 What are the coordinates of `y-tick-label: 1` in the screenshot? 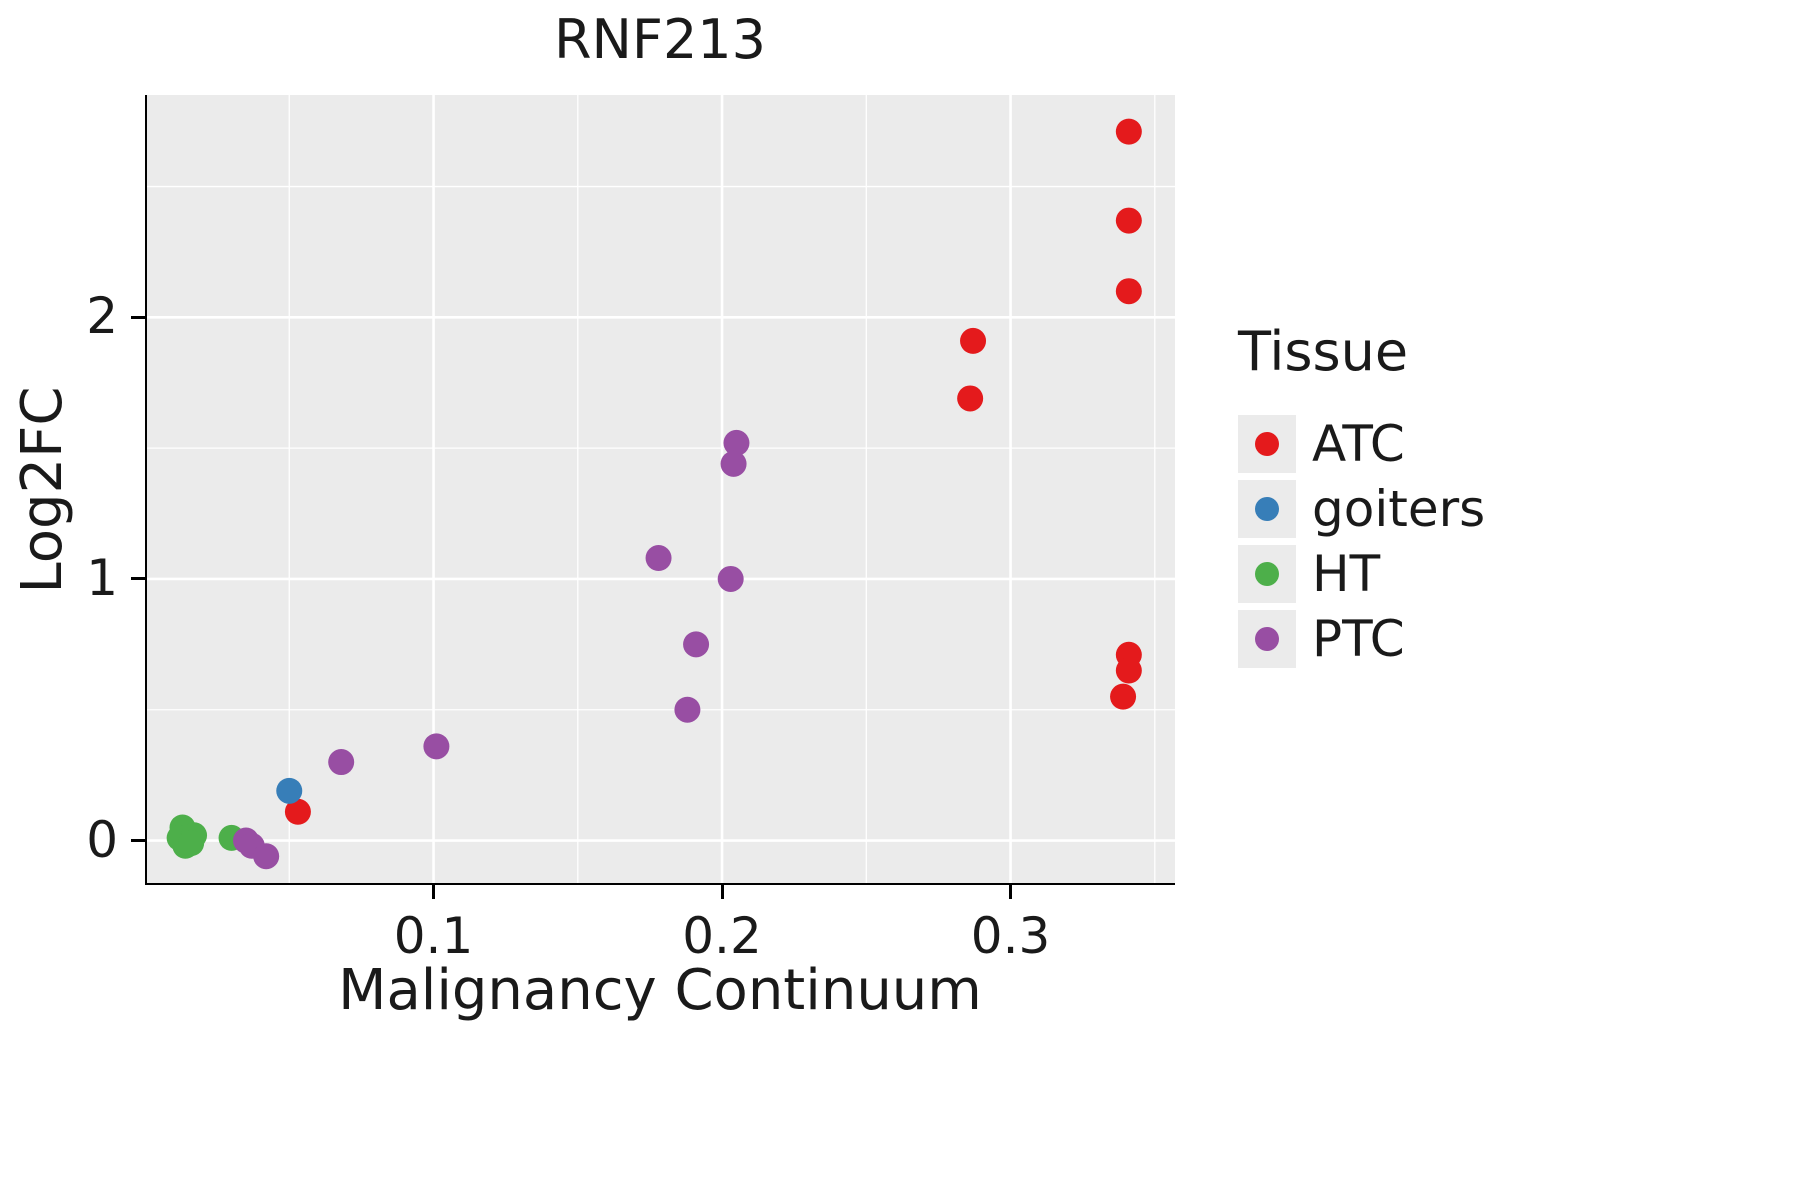 It's located at (102, 577).